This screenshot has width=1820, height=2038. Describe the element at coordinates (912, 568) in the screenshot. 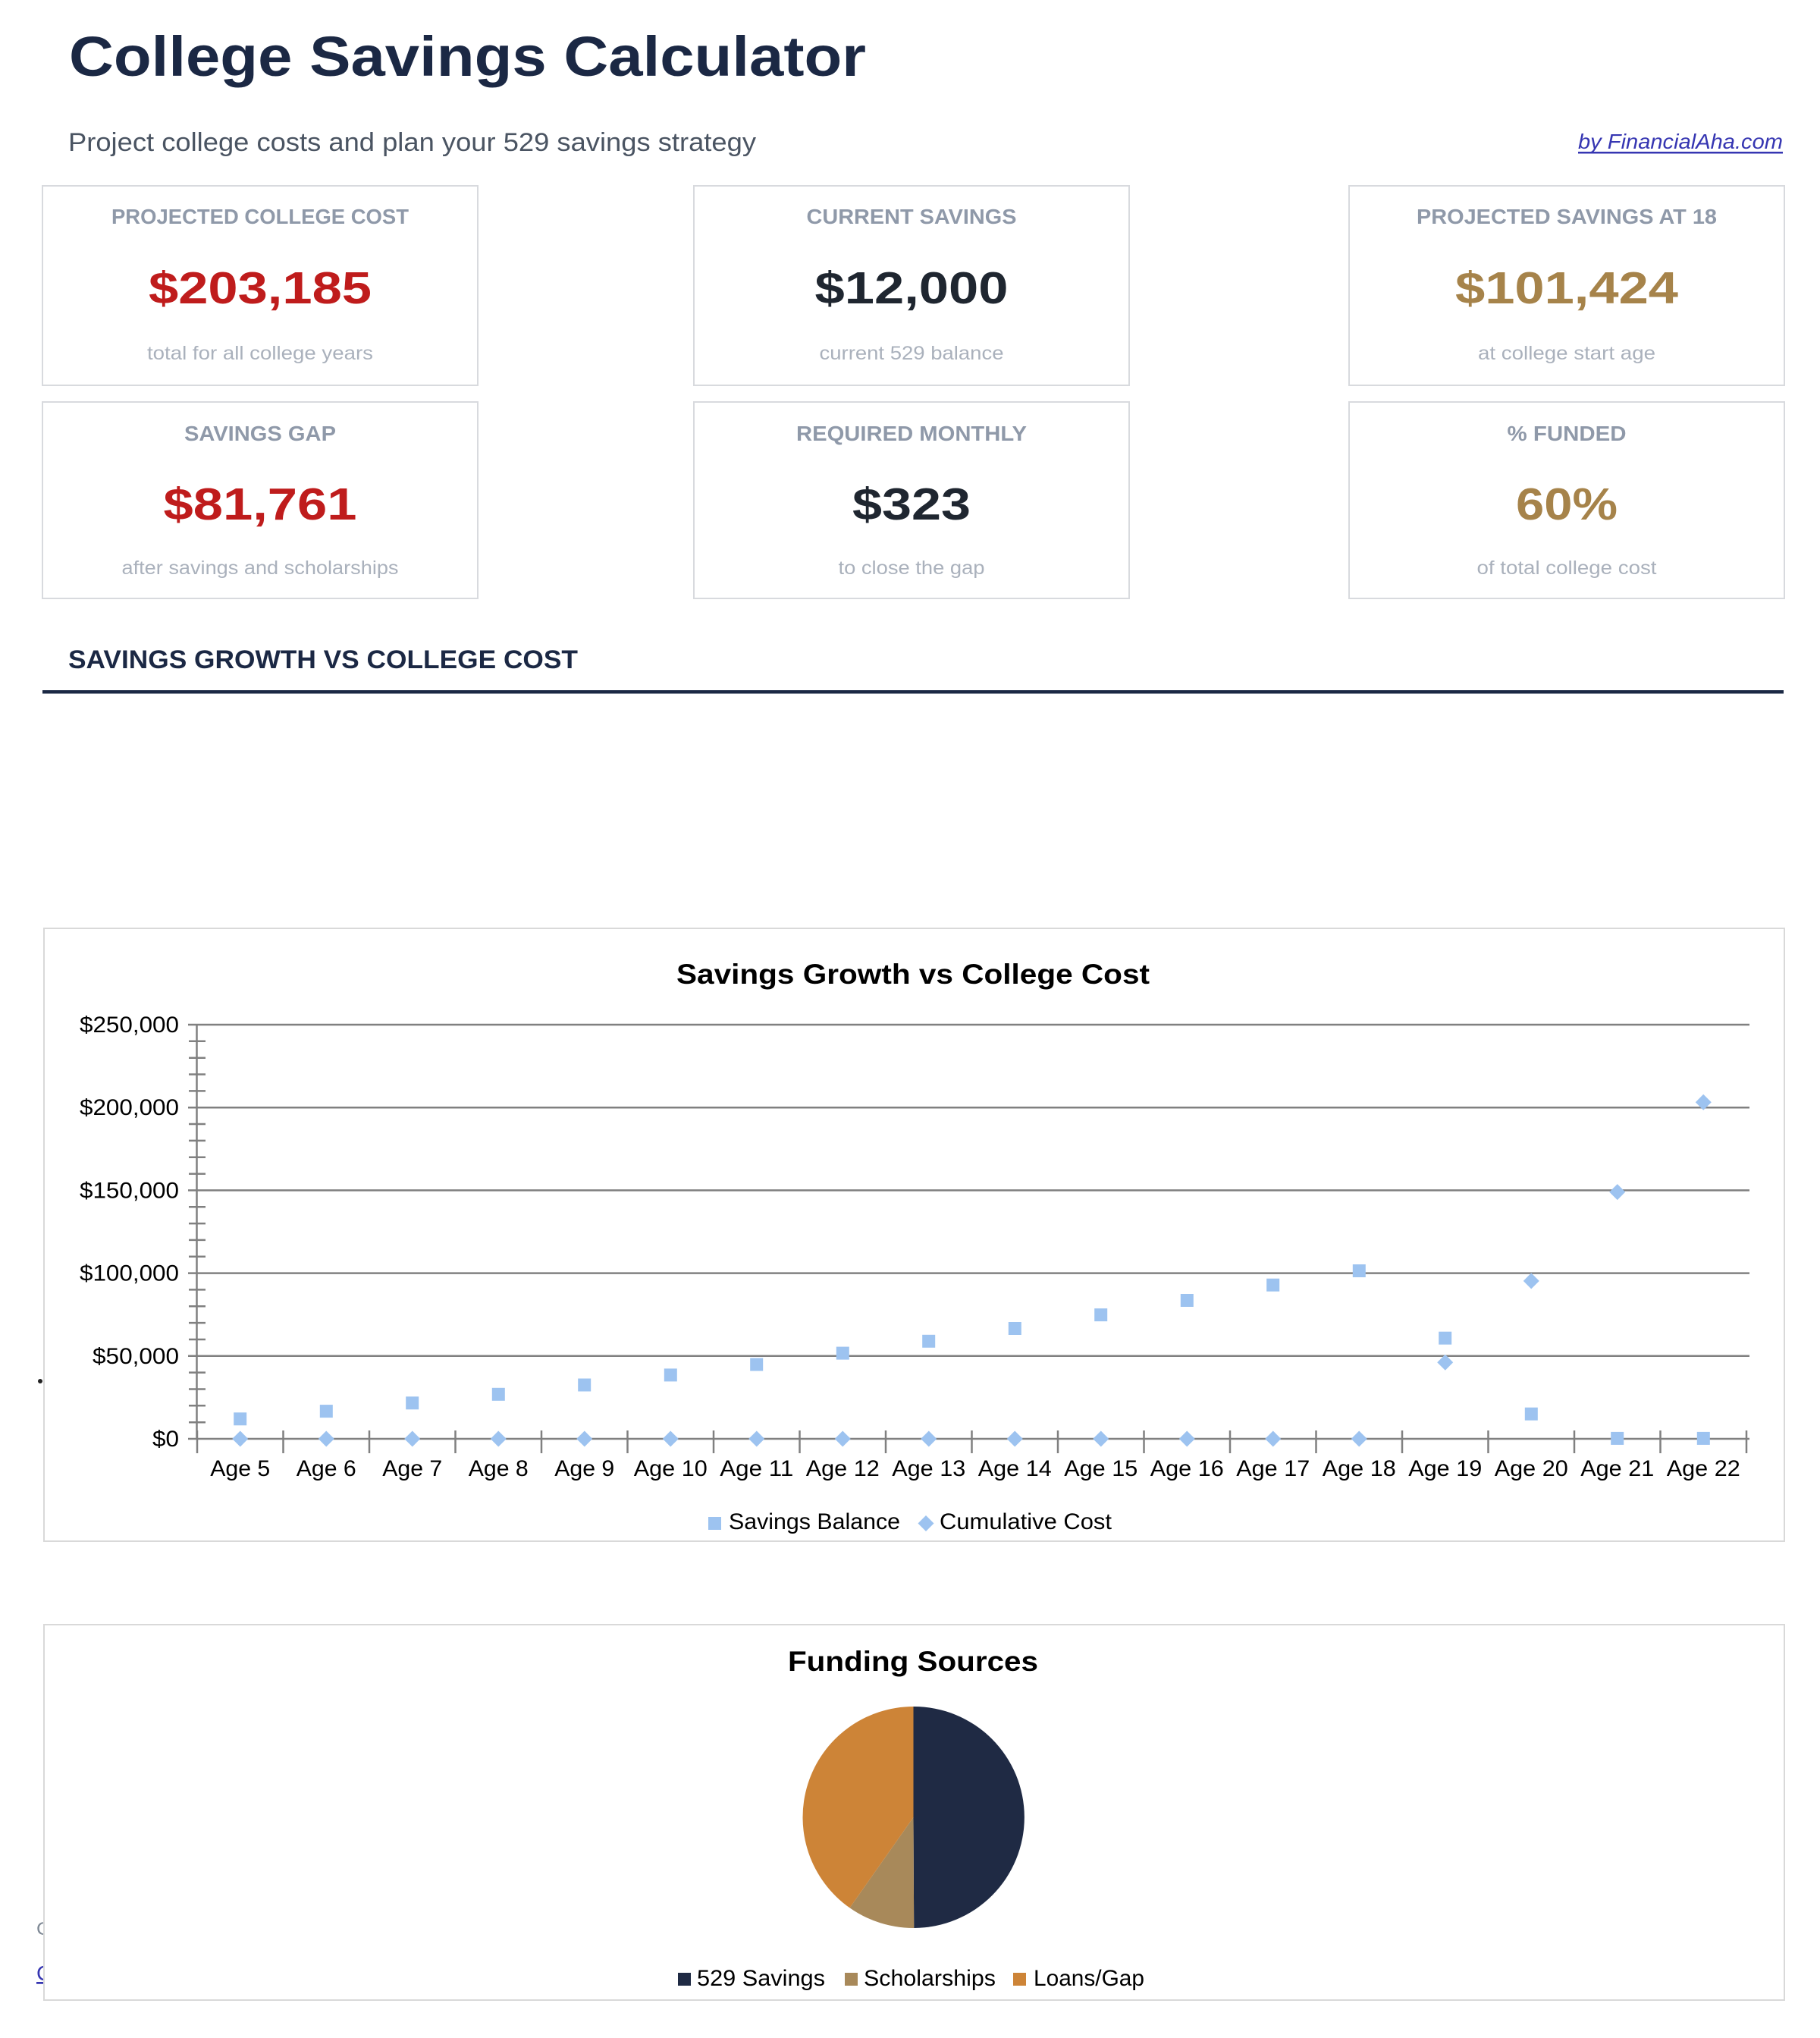

I see `svg-text: to close the gap` at that location.